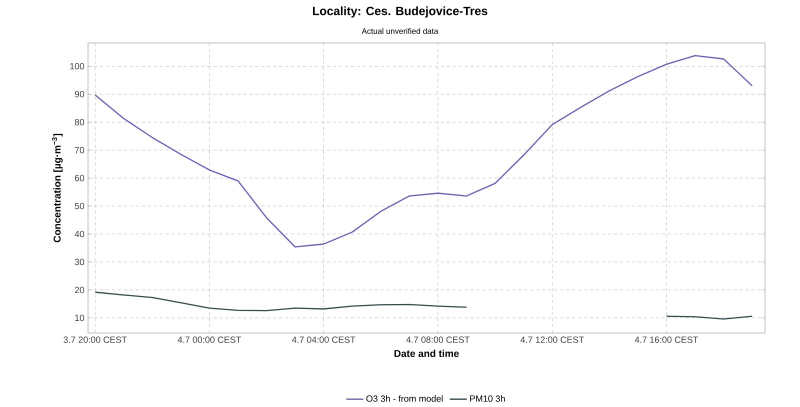  What do you see at coordinates (79, 290) in the screenshot?
I see `y-tick-label: 20` at bounding box center [79, 290].